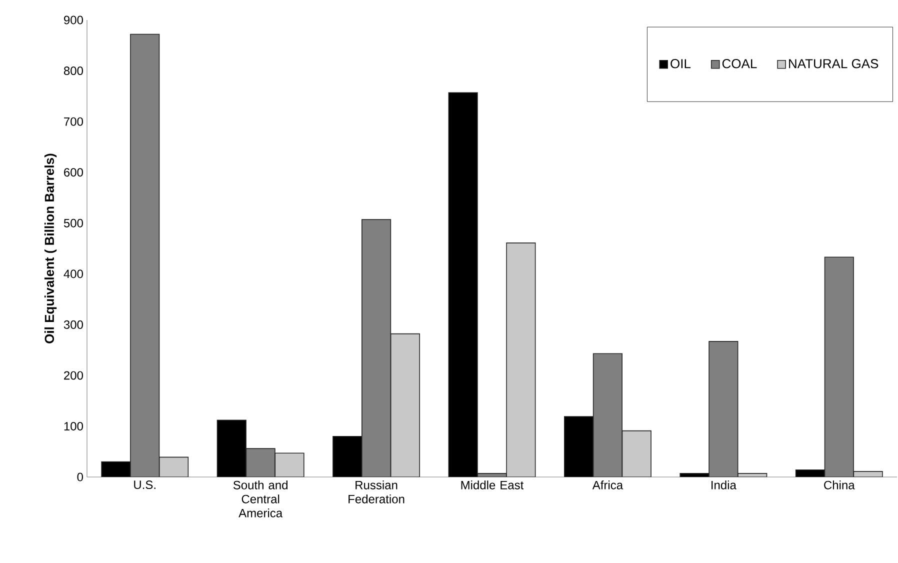 The width and height of the screenshot is (898, 563). What do you see at coordinates (145, 485) in the screenshot?
I see `x-tick-label: U.S.` at bounding box center [145, 485].